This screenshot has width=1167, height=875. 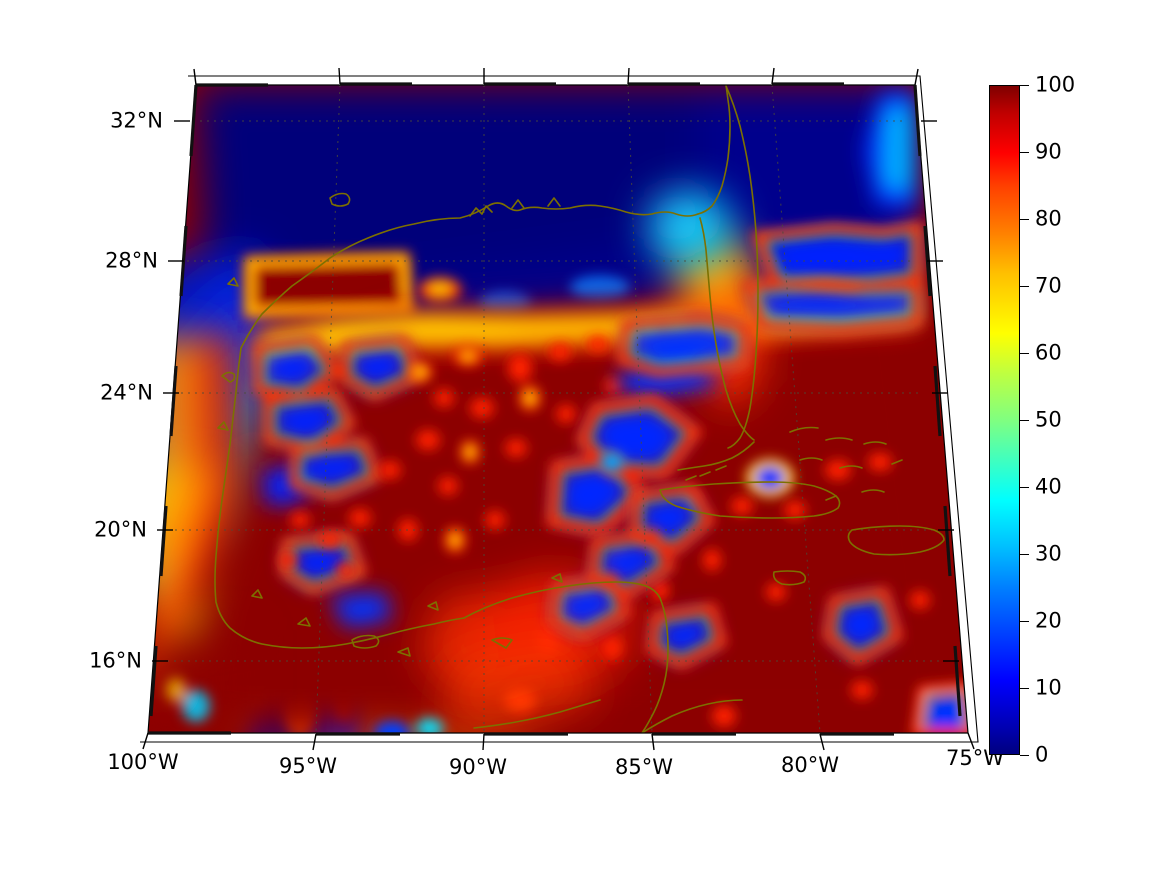 What do you see at coordinates (1055, 84) in the screenshot?
I see `colorbar-label-100: 100` at bounding box center [1055, 84].